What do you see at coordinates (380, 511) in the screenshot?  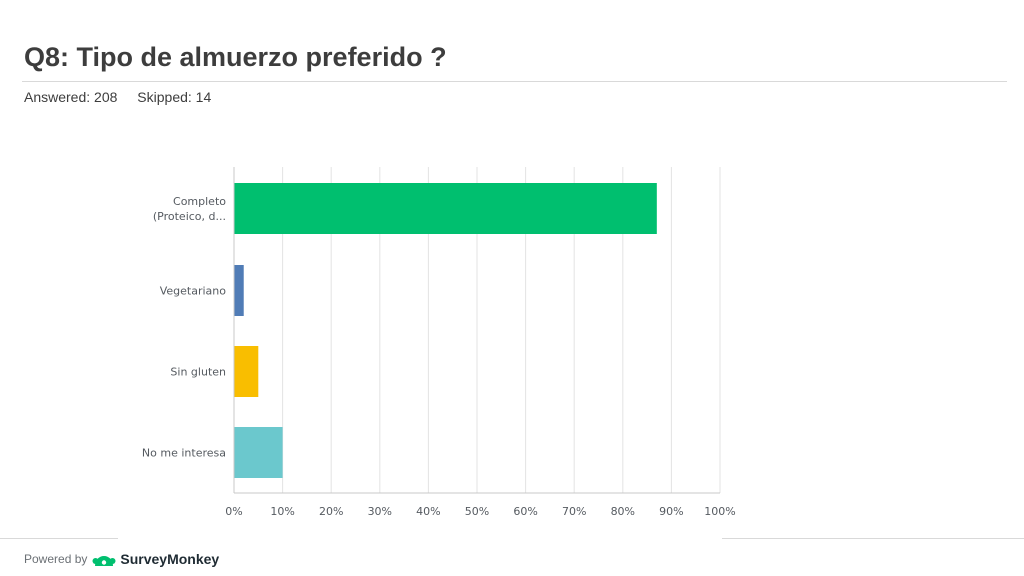 I see `x-tick-label: 30%` at bounding box center [380, 511].